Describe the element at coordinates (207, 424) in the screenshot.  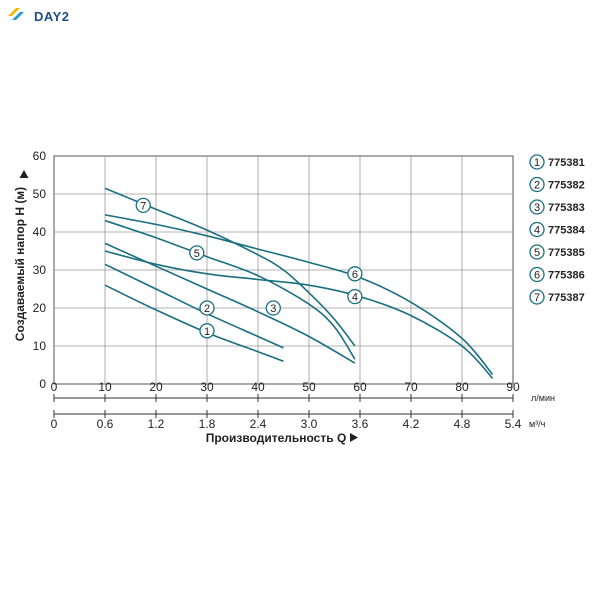
I see `x2-tick-label: 1.8` at that location.